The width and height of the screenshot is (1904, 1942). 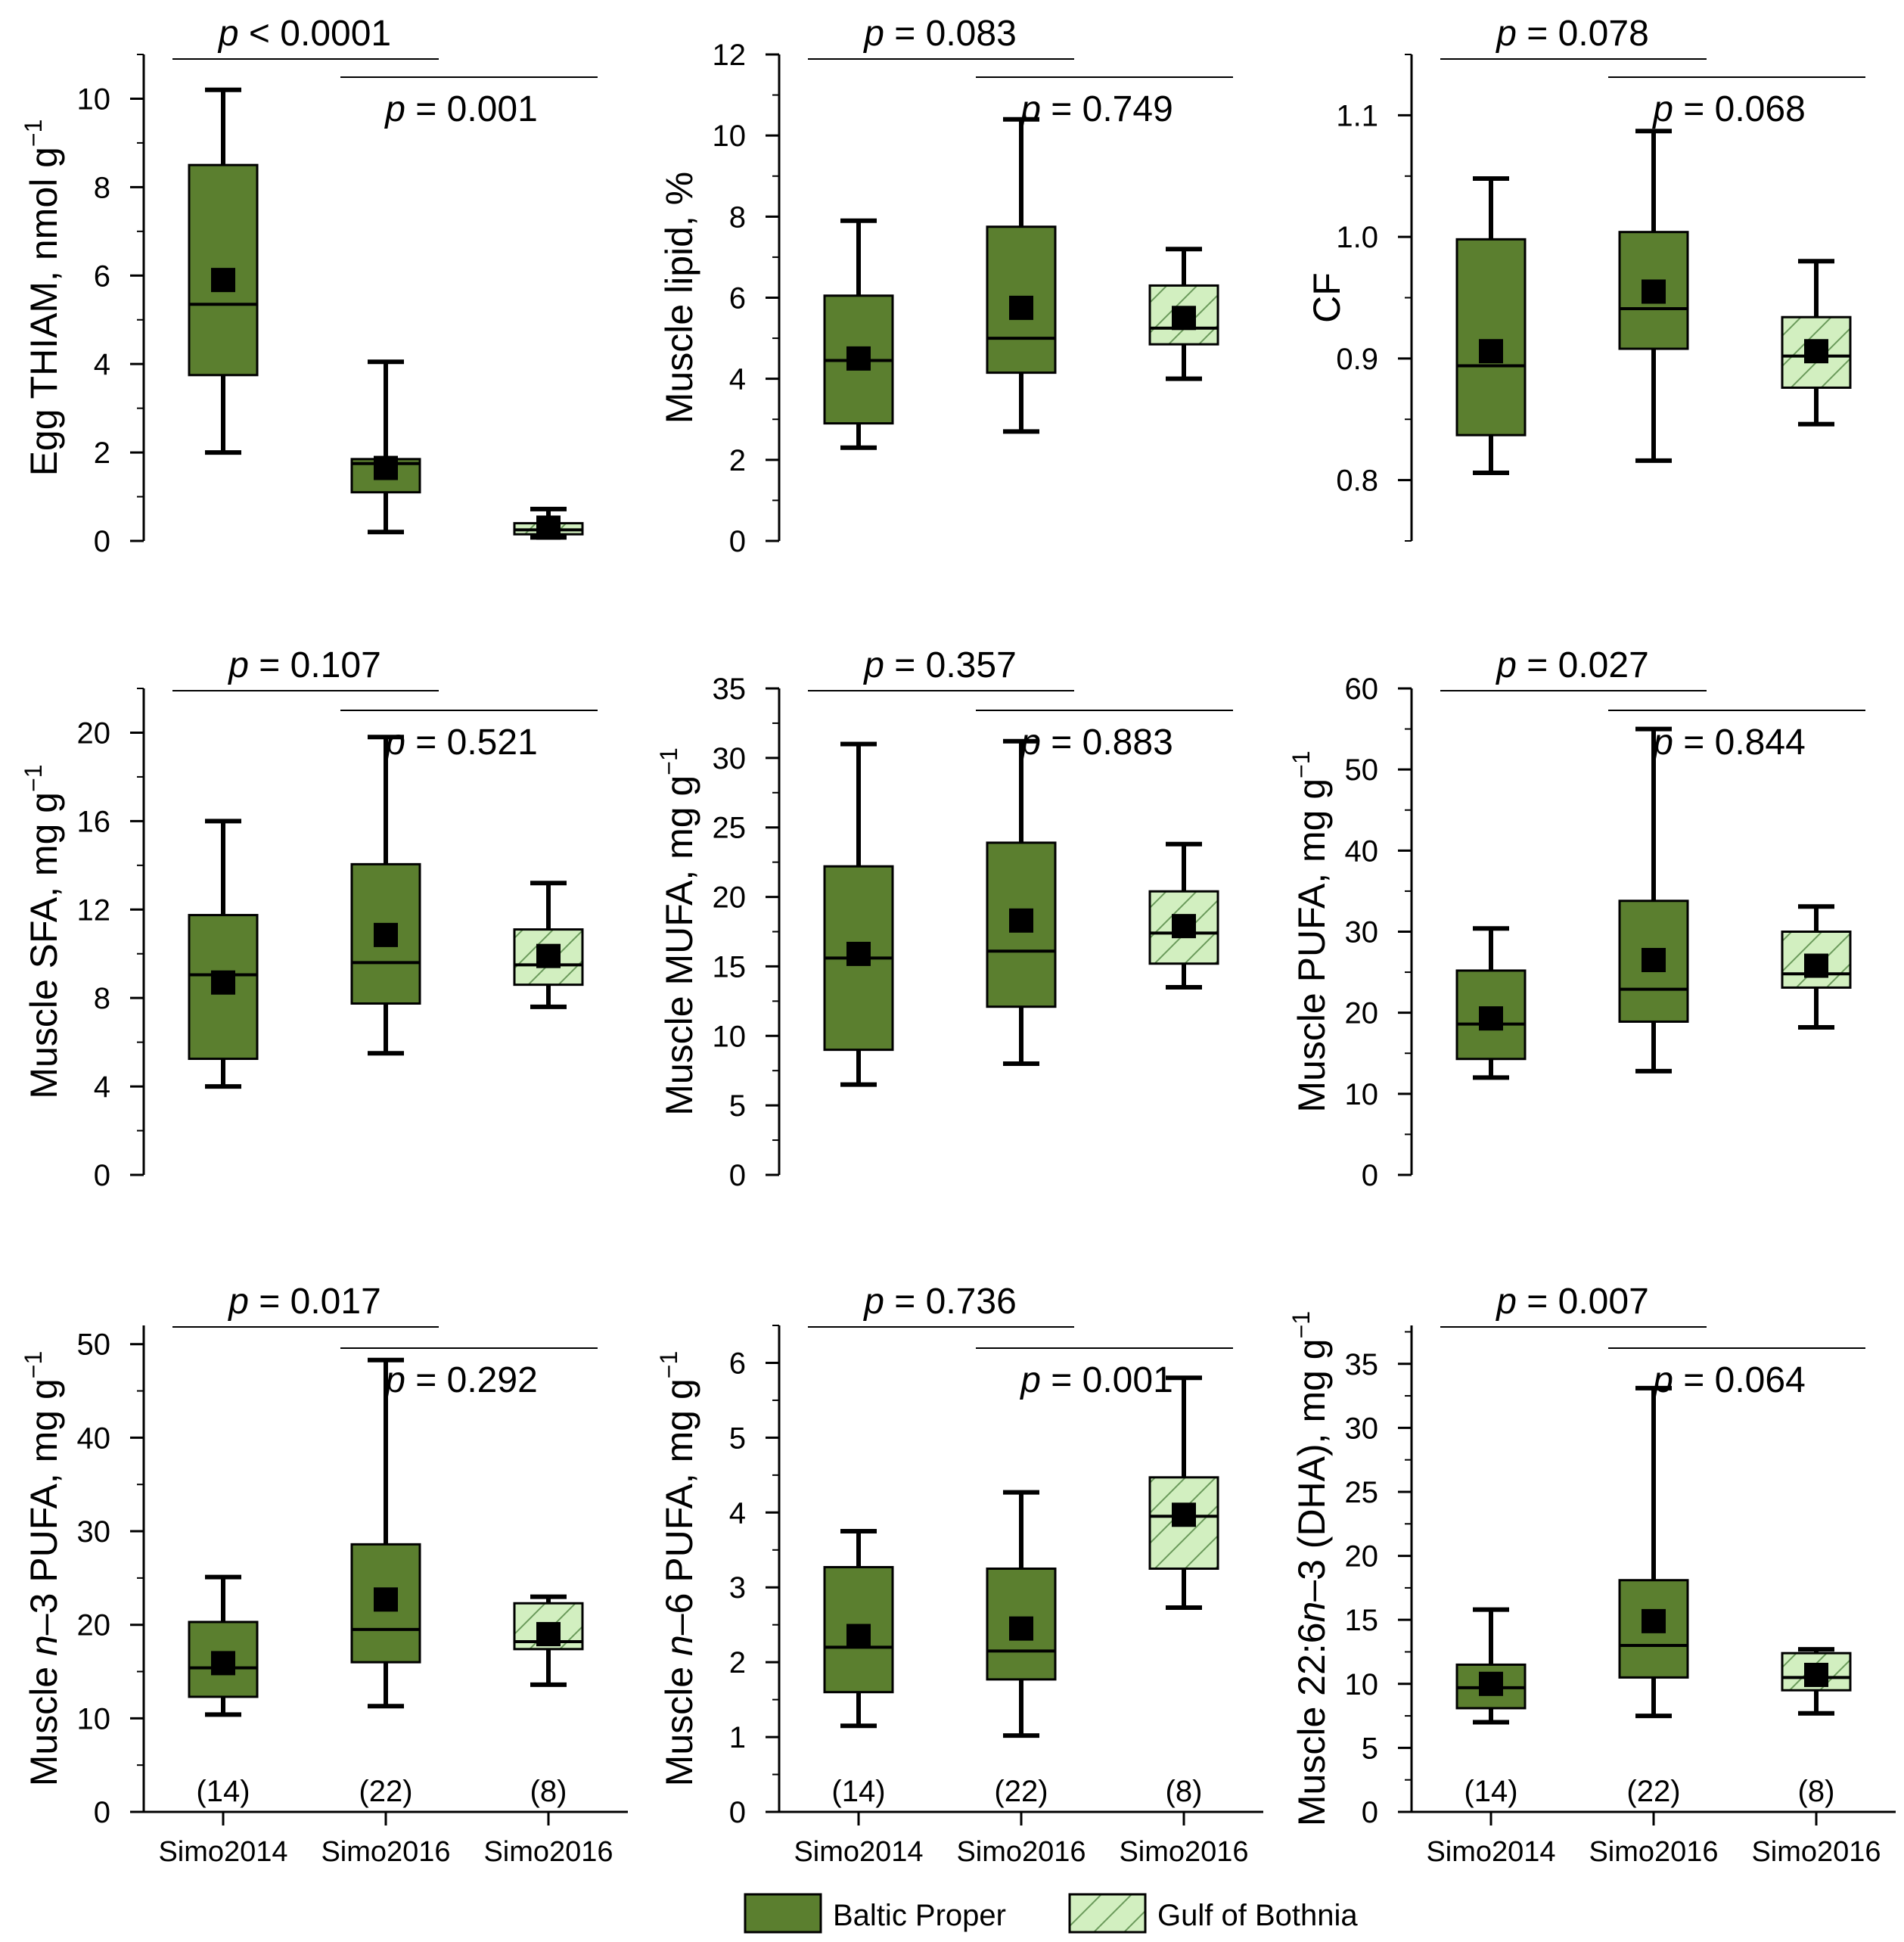 I want to click on y-tick-label: 35, so click(x=1362, y=1364).